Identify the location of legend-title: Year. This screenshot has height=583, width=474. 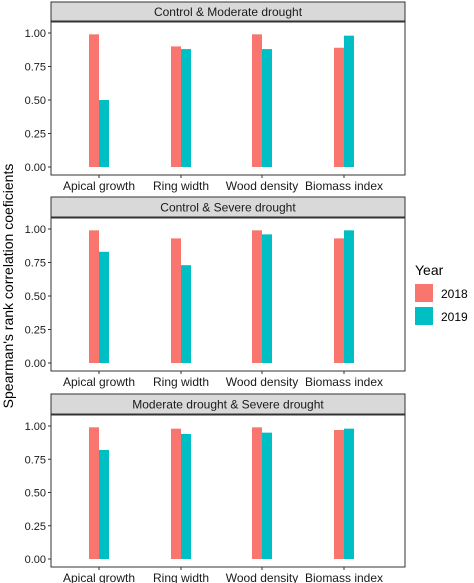
(429, 270).